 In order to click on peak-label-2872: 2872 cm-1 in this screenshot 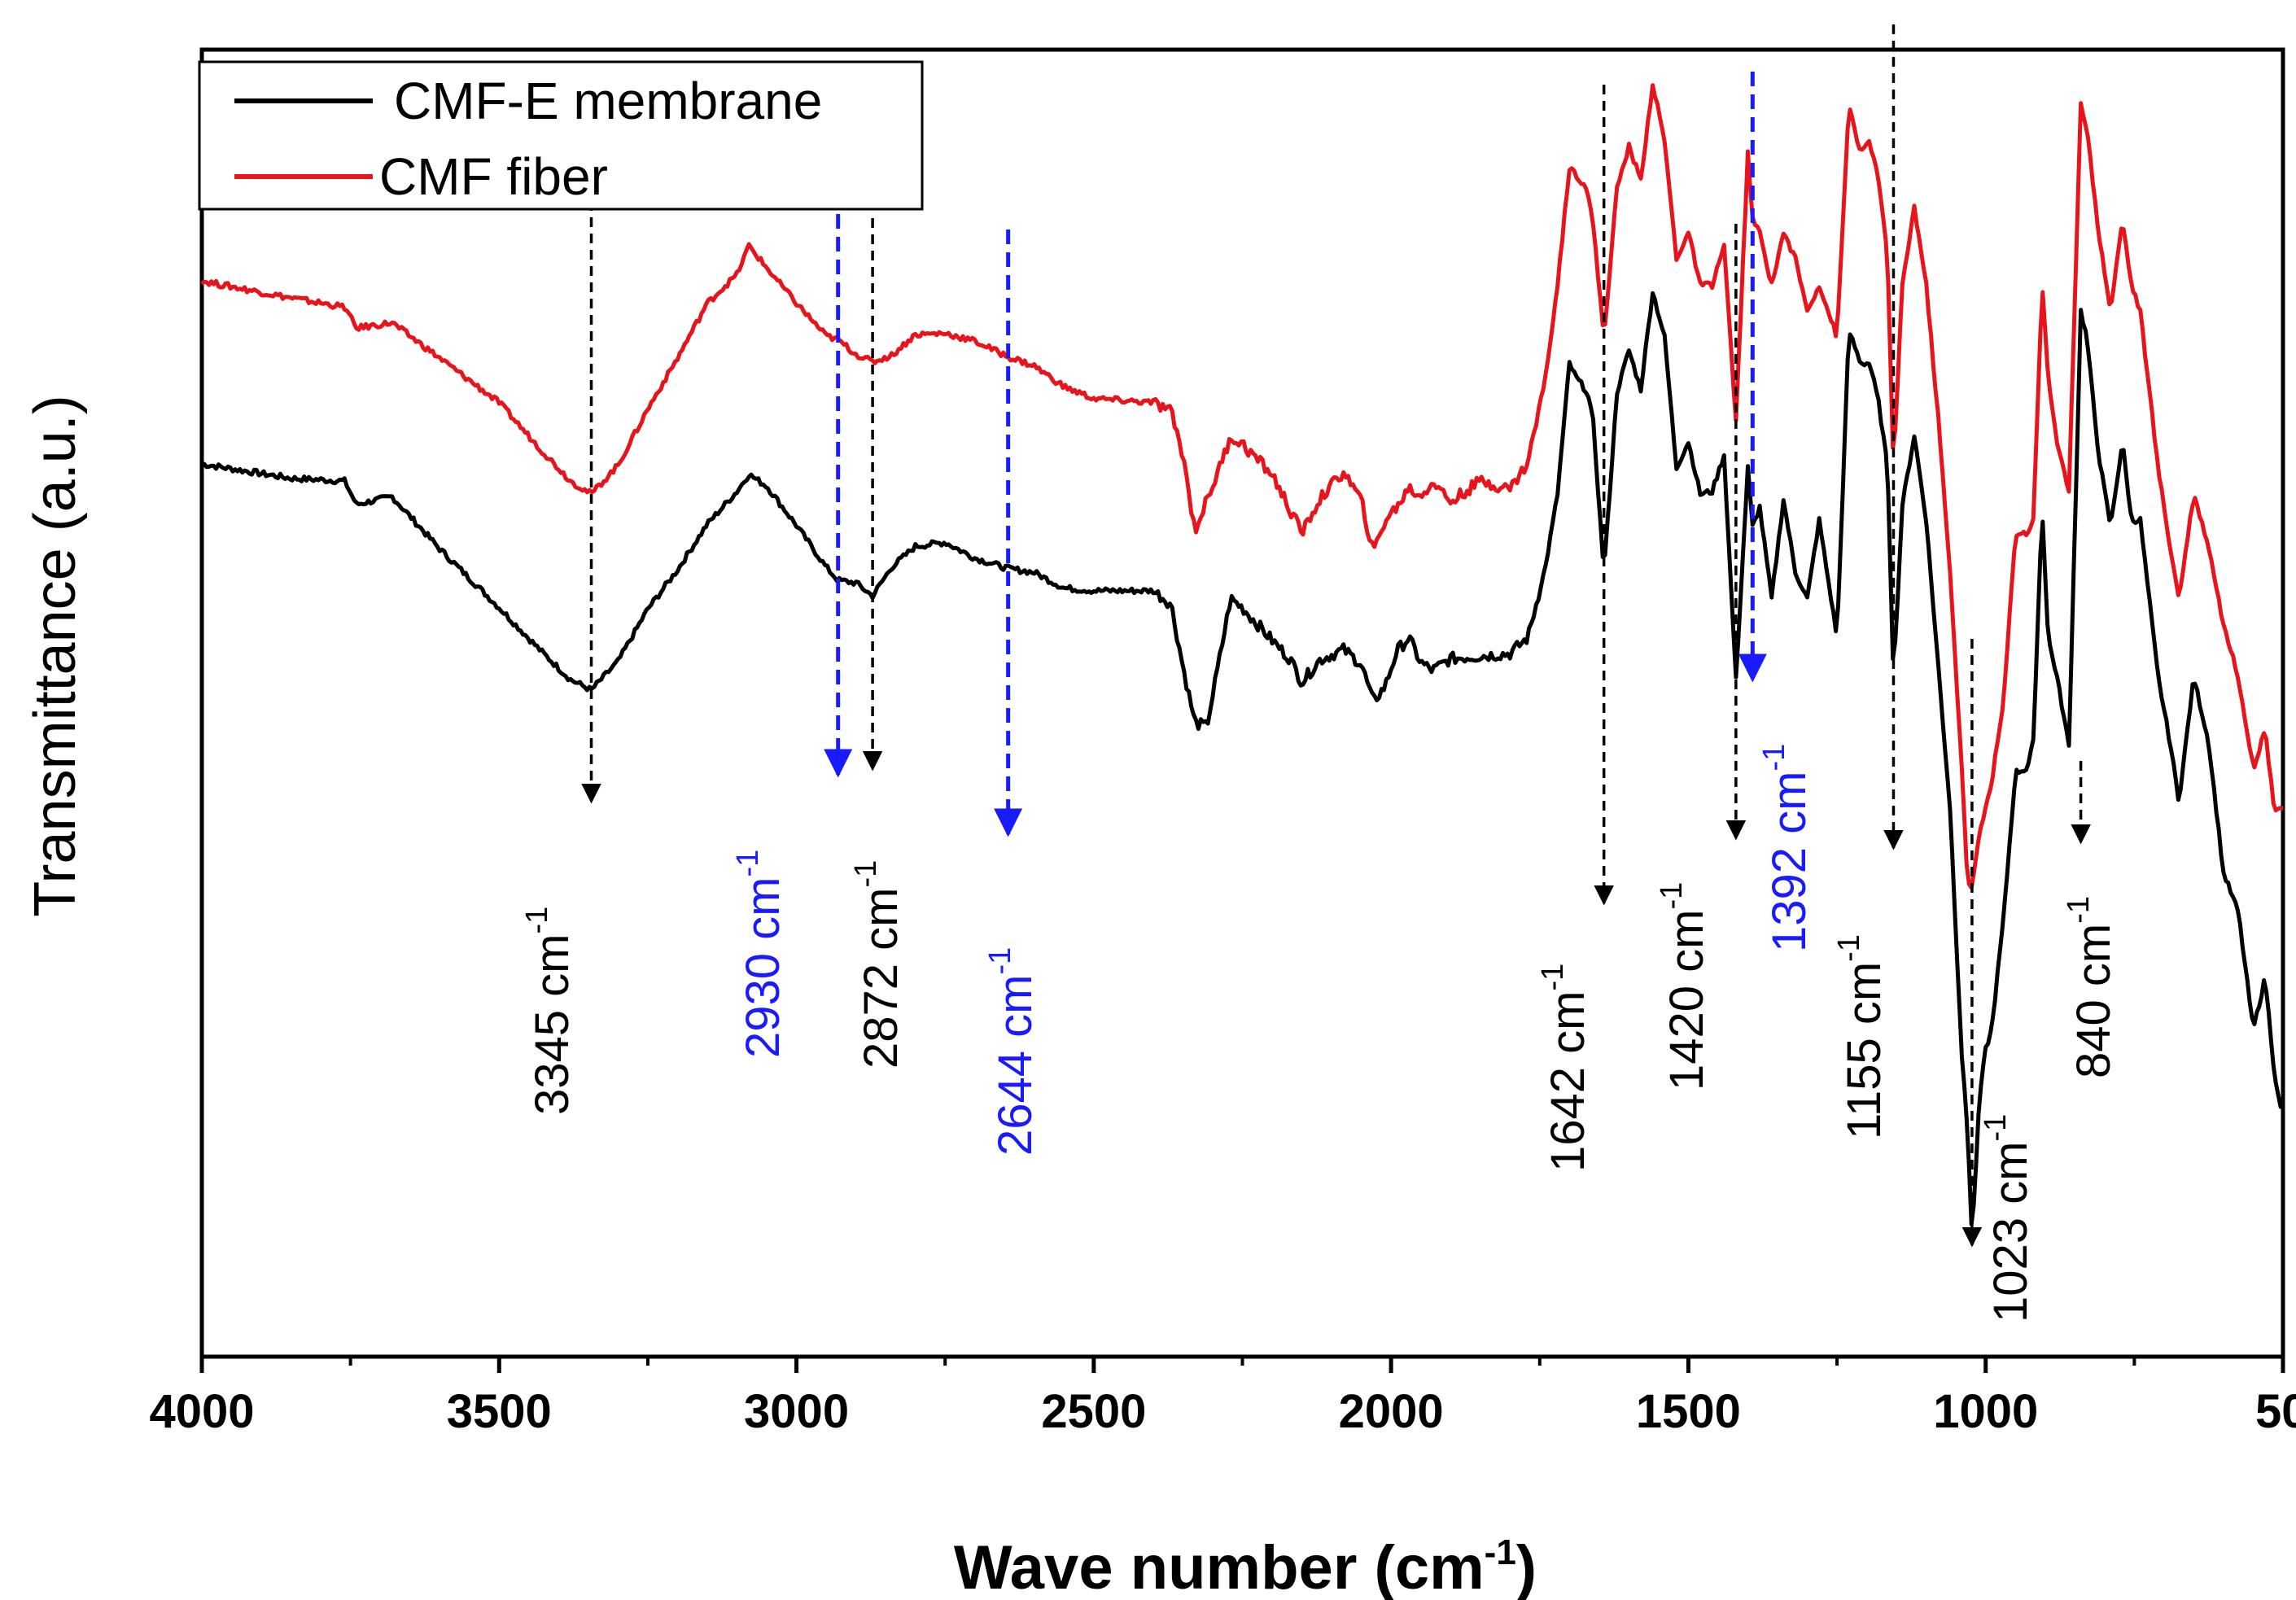, I will do `click(878, 964)`.